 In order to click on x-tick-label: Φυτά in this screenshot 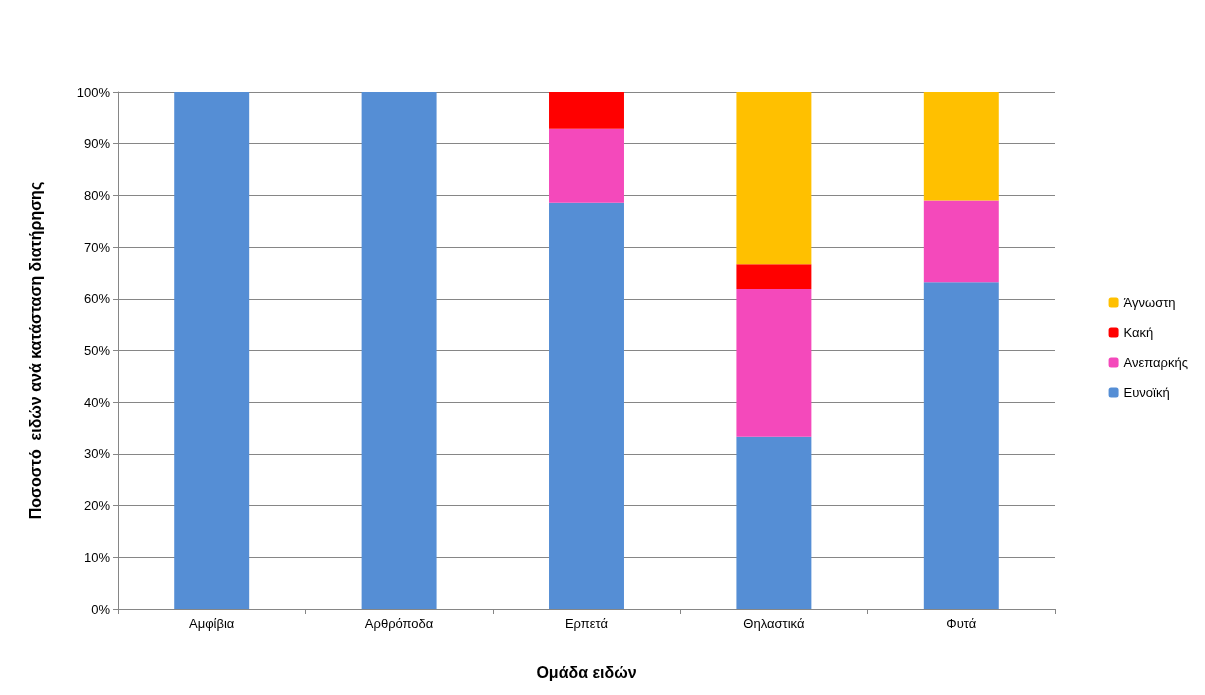, I will do `click(961, 623)`.